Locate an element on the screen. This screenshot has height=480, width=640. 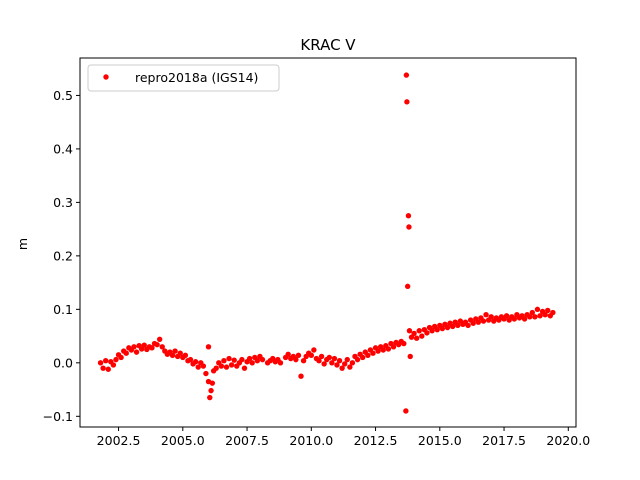
y-tick-label: −0.1 is located at coordinates (58, 416).